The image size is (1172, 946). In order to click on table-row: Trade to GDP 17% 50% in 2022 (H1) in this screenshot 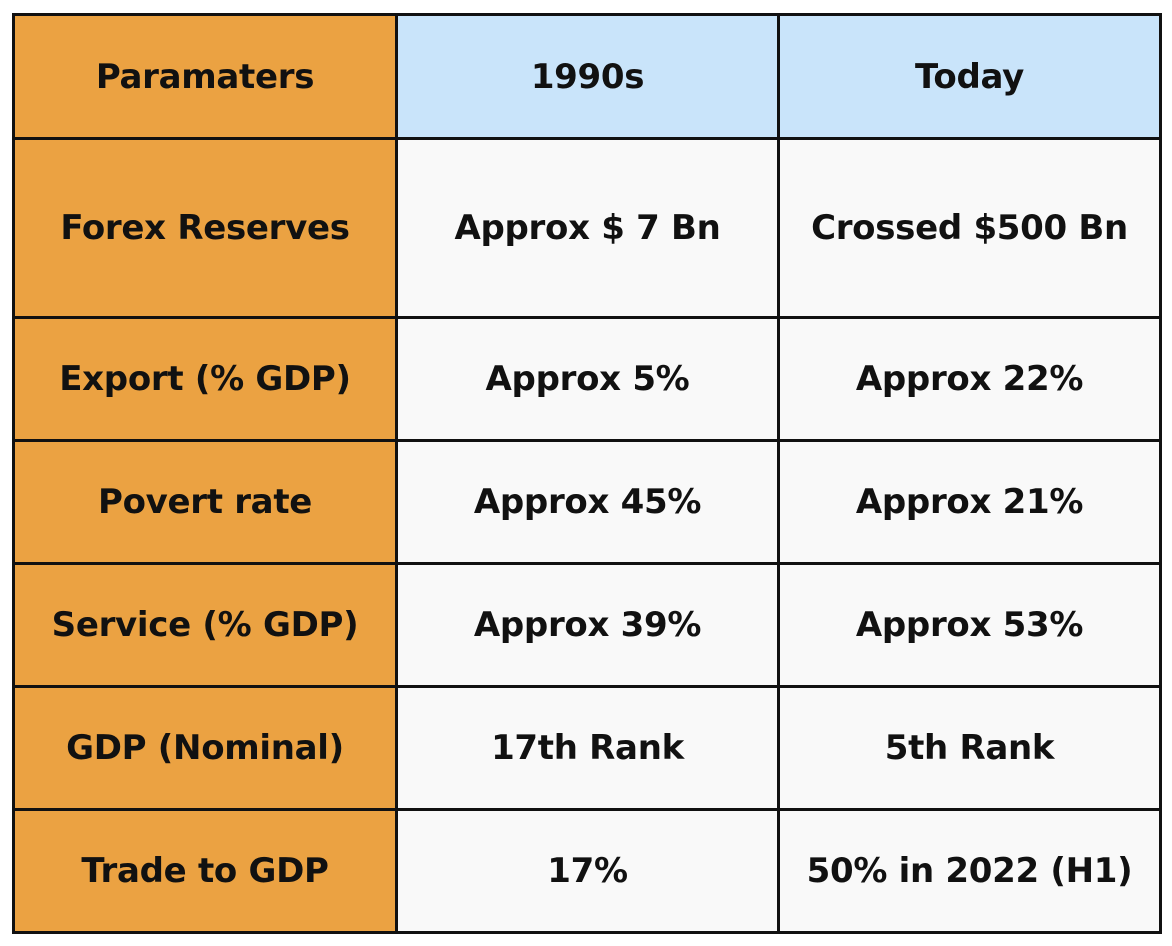, I will do `click(587, 871)`.